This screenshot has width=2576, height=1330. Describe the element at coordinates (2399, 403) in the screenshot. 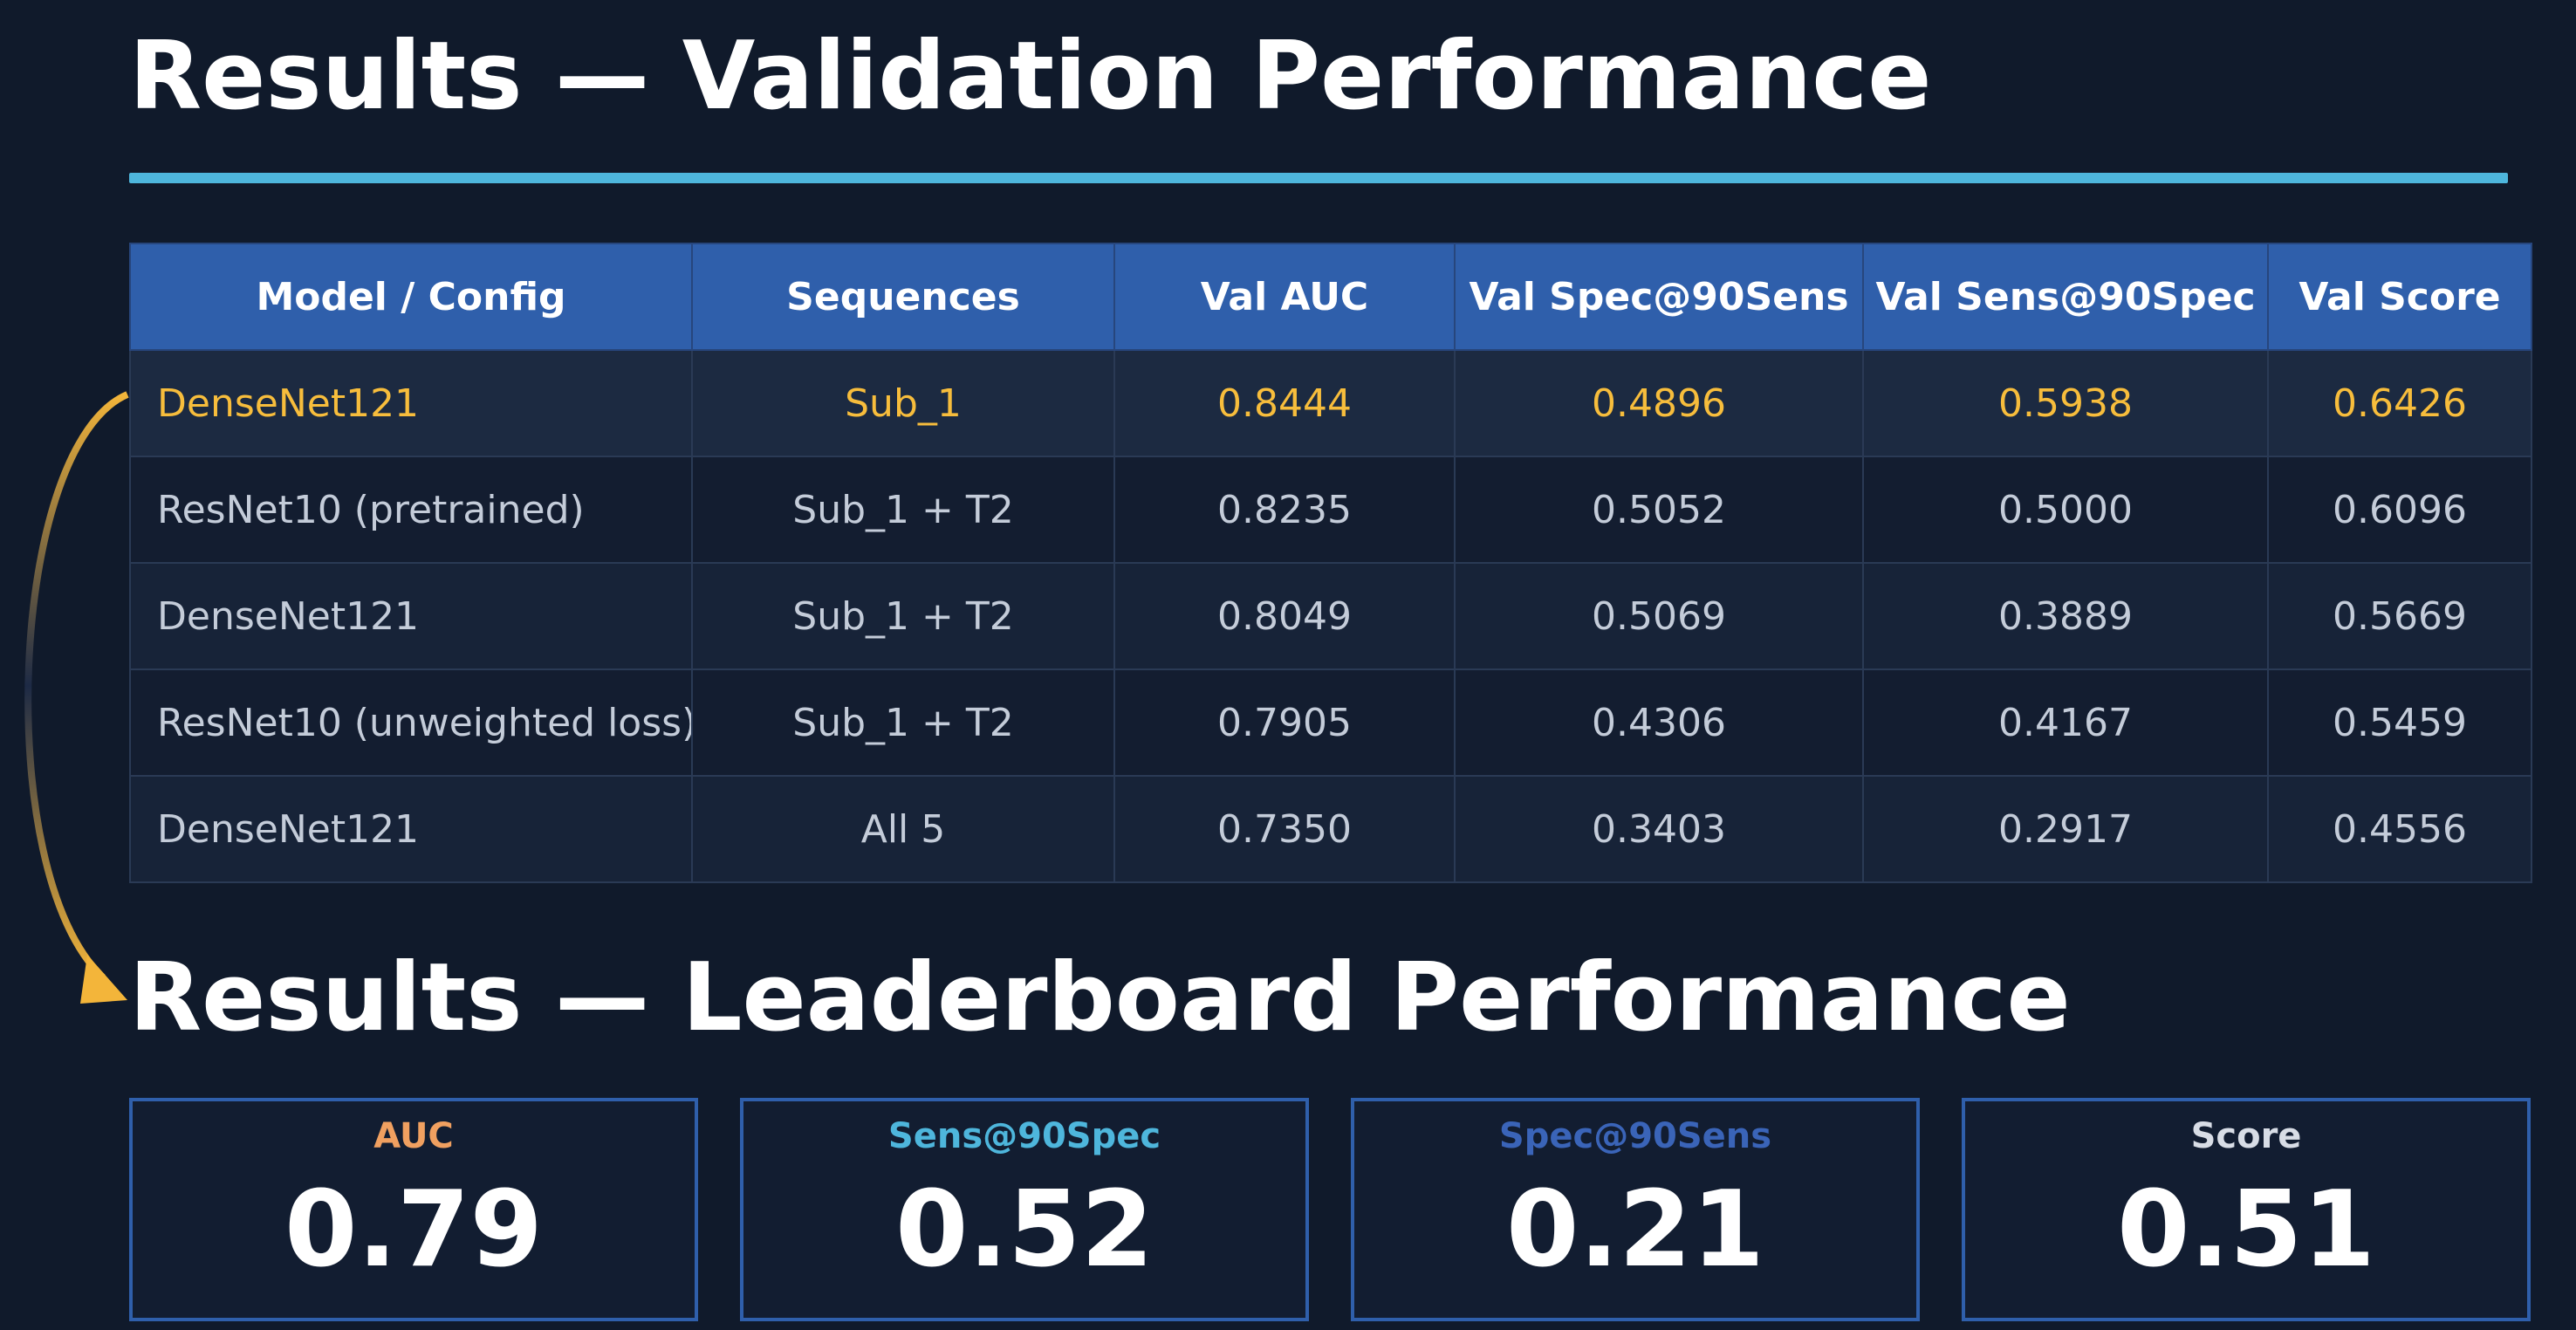

I see `cell-val-score: 0.6426` at that location.